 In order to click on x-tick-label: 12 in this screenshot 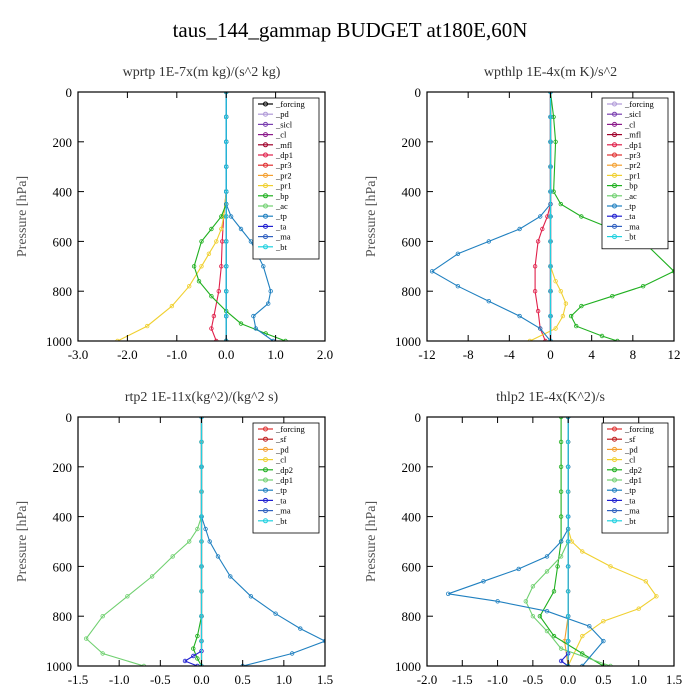, I will do `click(674, 354)`.